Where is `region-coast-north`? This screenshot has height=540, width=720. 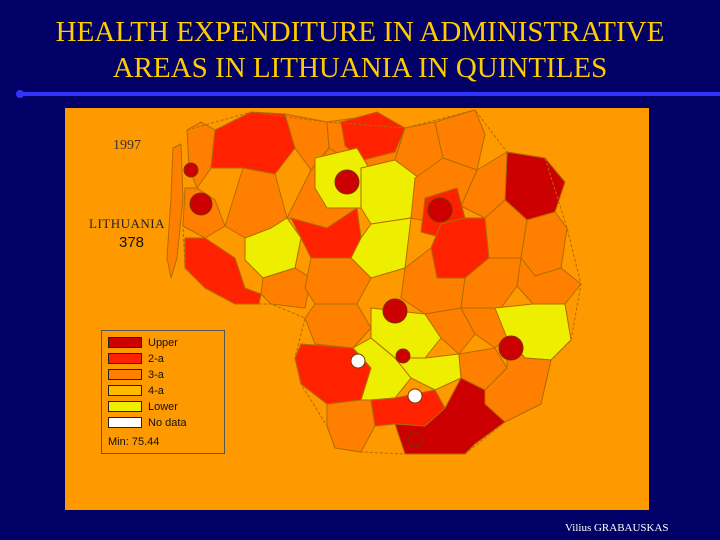
region-coast-north is located at coordinates (201, 155).